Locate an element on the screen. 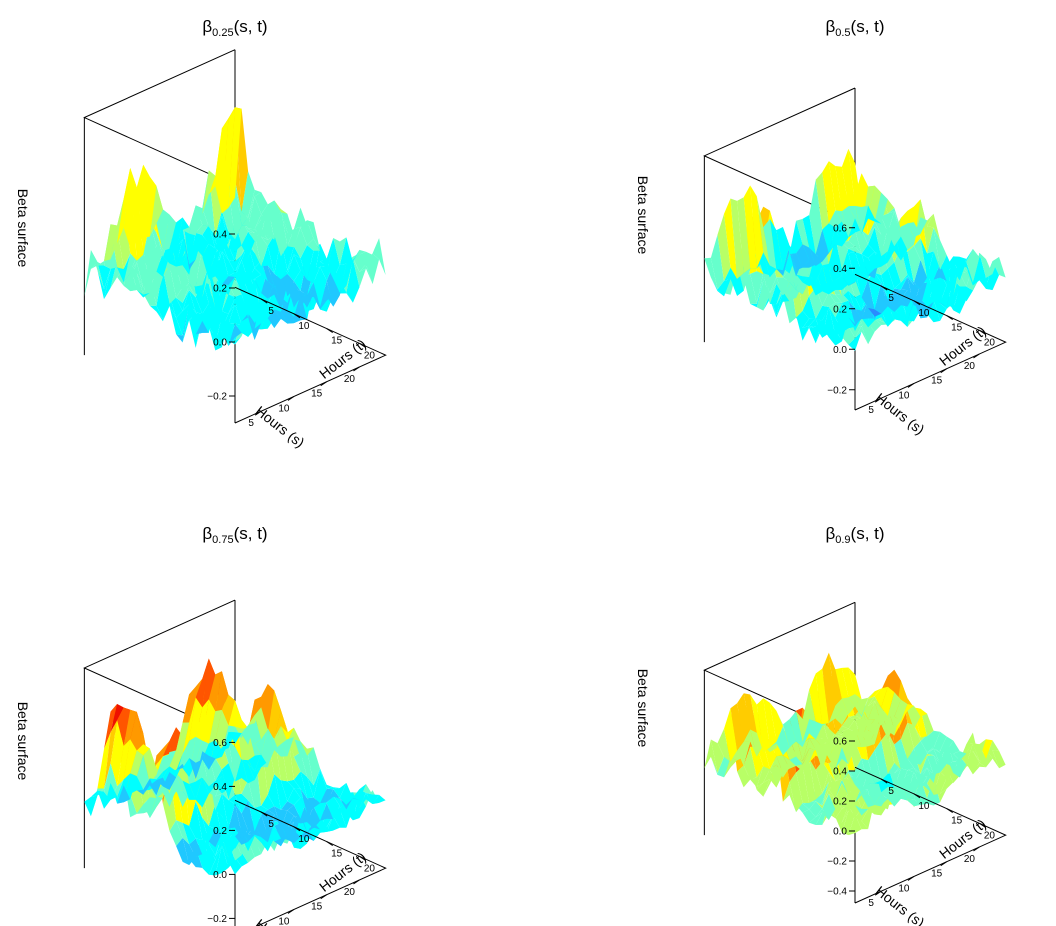  t-tick-label: 5 is located at coordinates (271, 824).